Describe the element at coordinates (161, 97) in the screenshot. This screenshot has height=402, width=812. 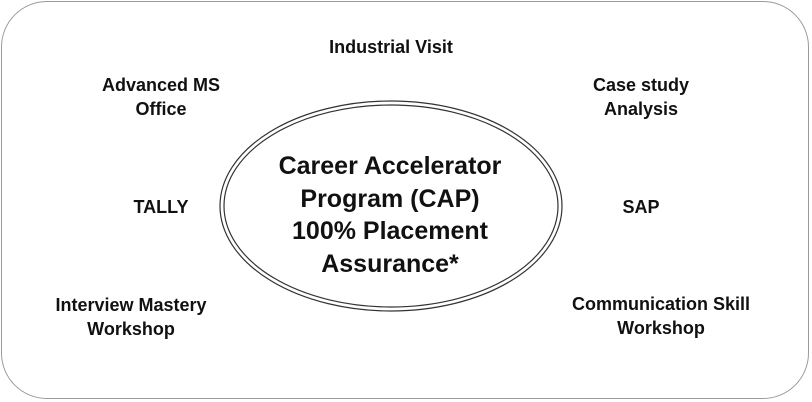
I see `item-advanced-ms-office: Advanced MS Office` at that location.